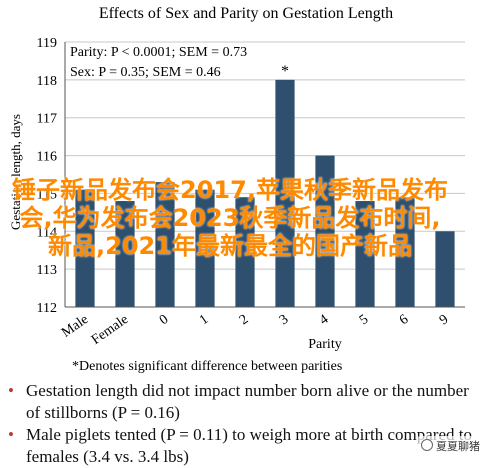 The width and height of the screenshot is (492, 468). Describe the element at coordinates (458, 446) in the screenshot. I see `watermark-text: 夏夏聊猪` at that location.